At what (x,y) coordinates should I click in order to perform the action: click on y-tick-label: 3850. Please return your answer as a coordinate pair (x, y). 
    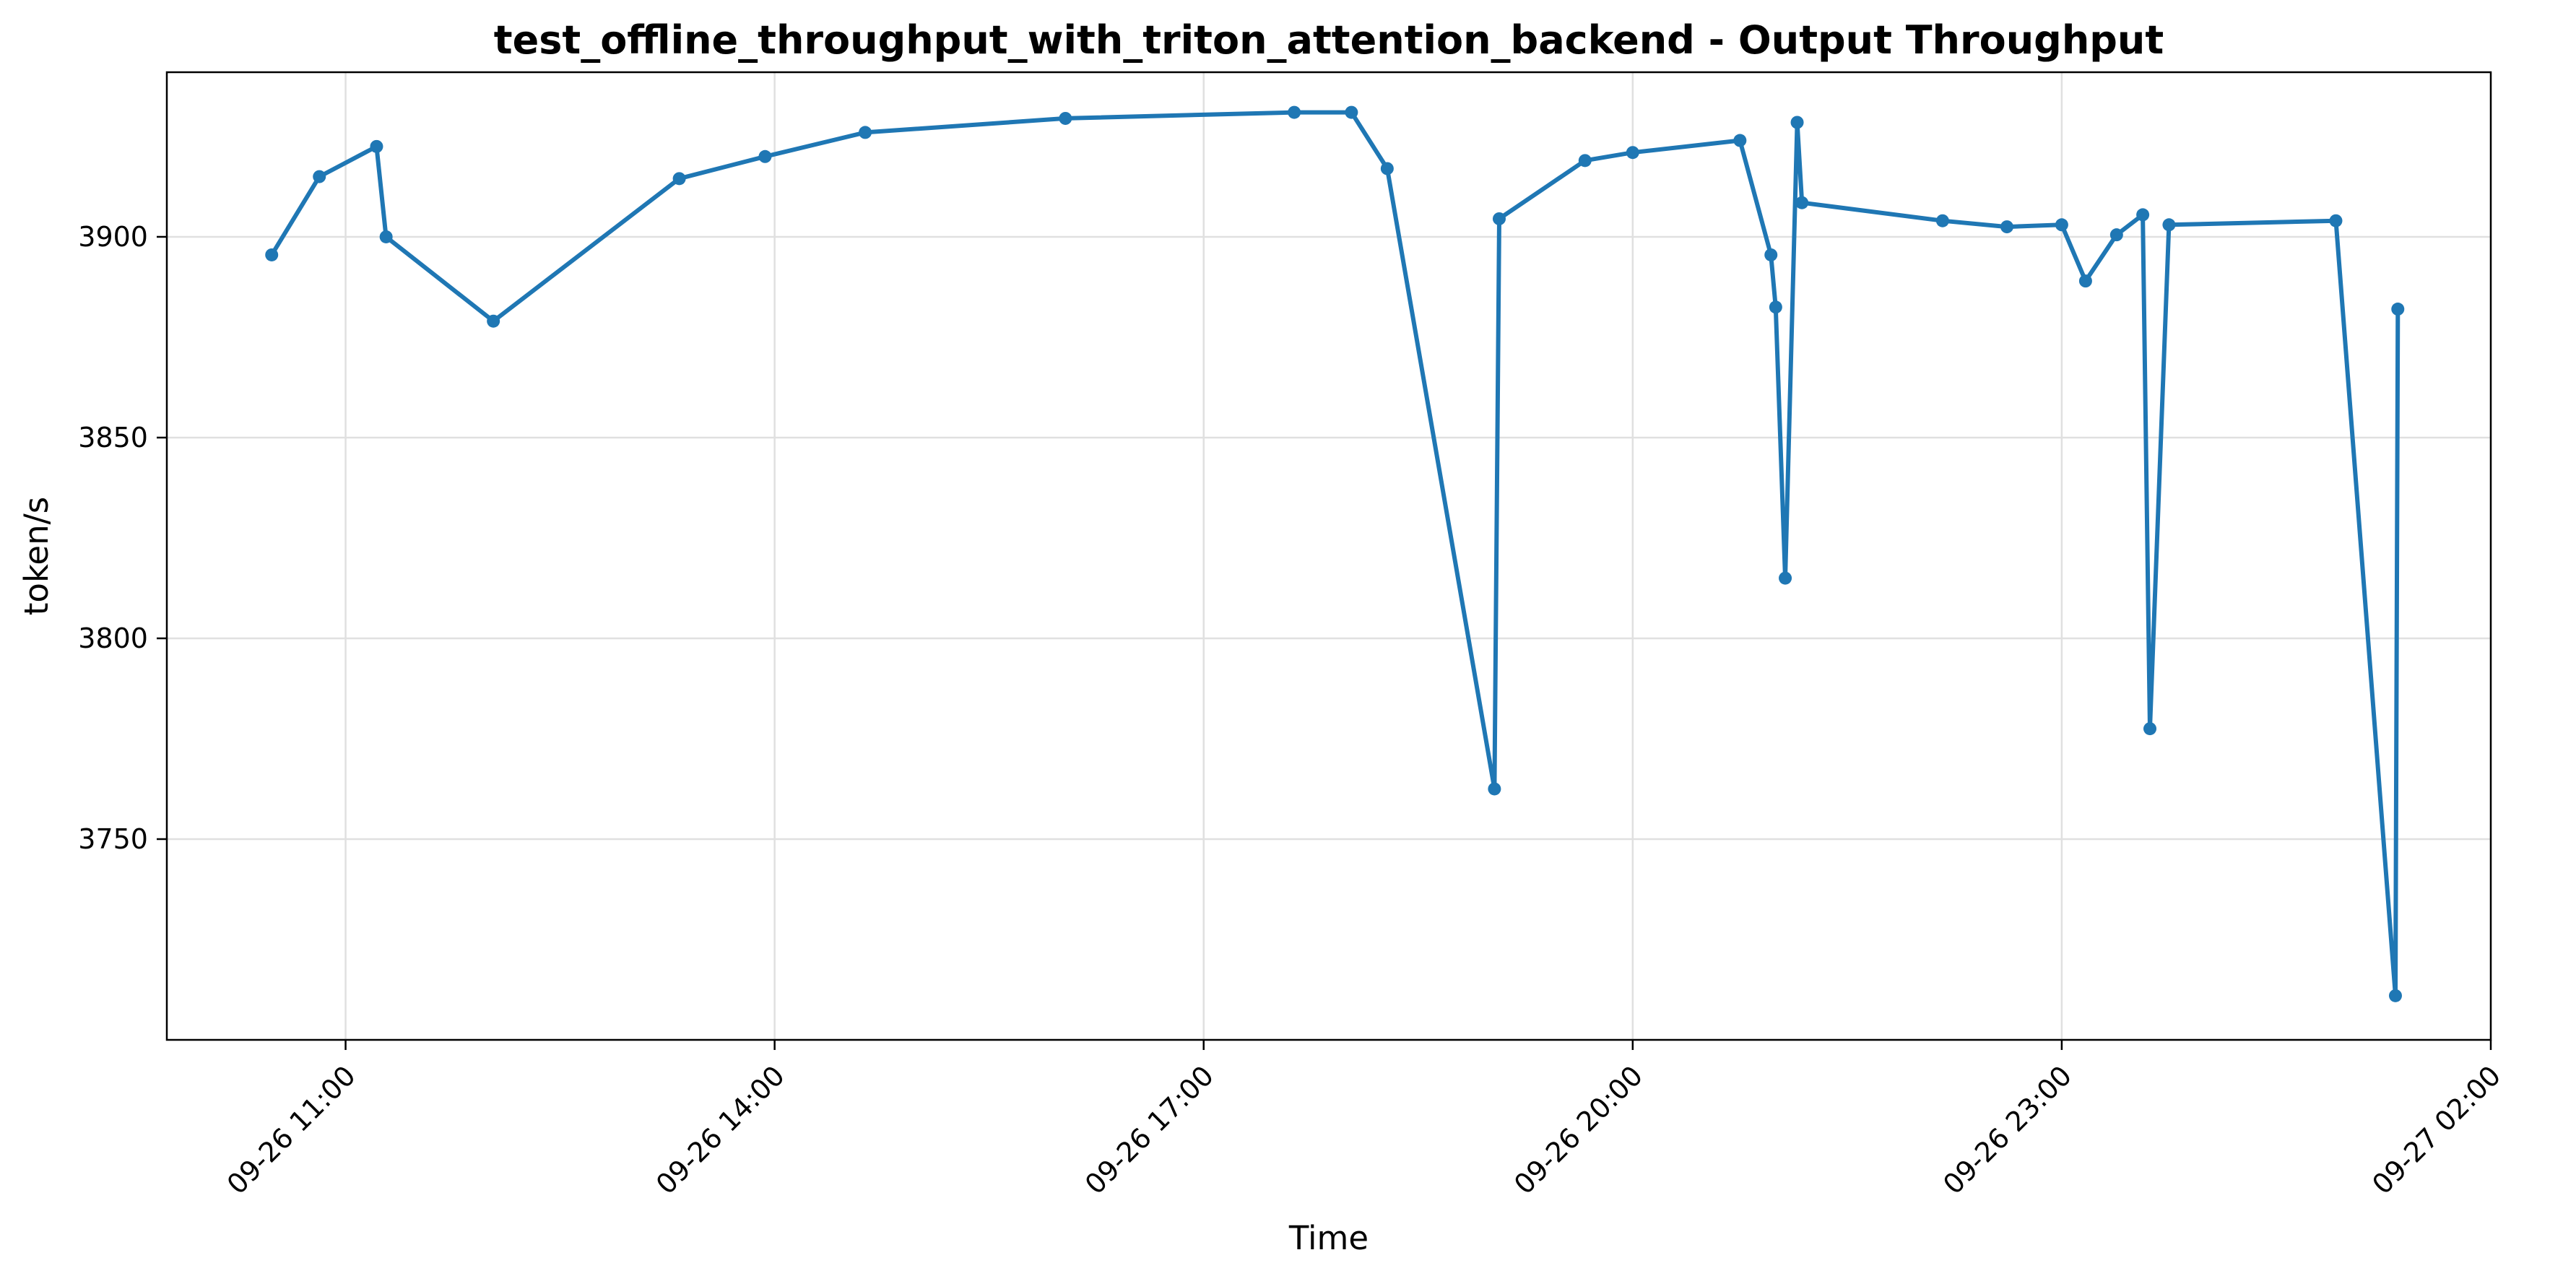
    Looking at the image, I should click on (113, 437).